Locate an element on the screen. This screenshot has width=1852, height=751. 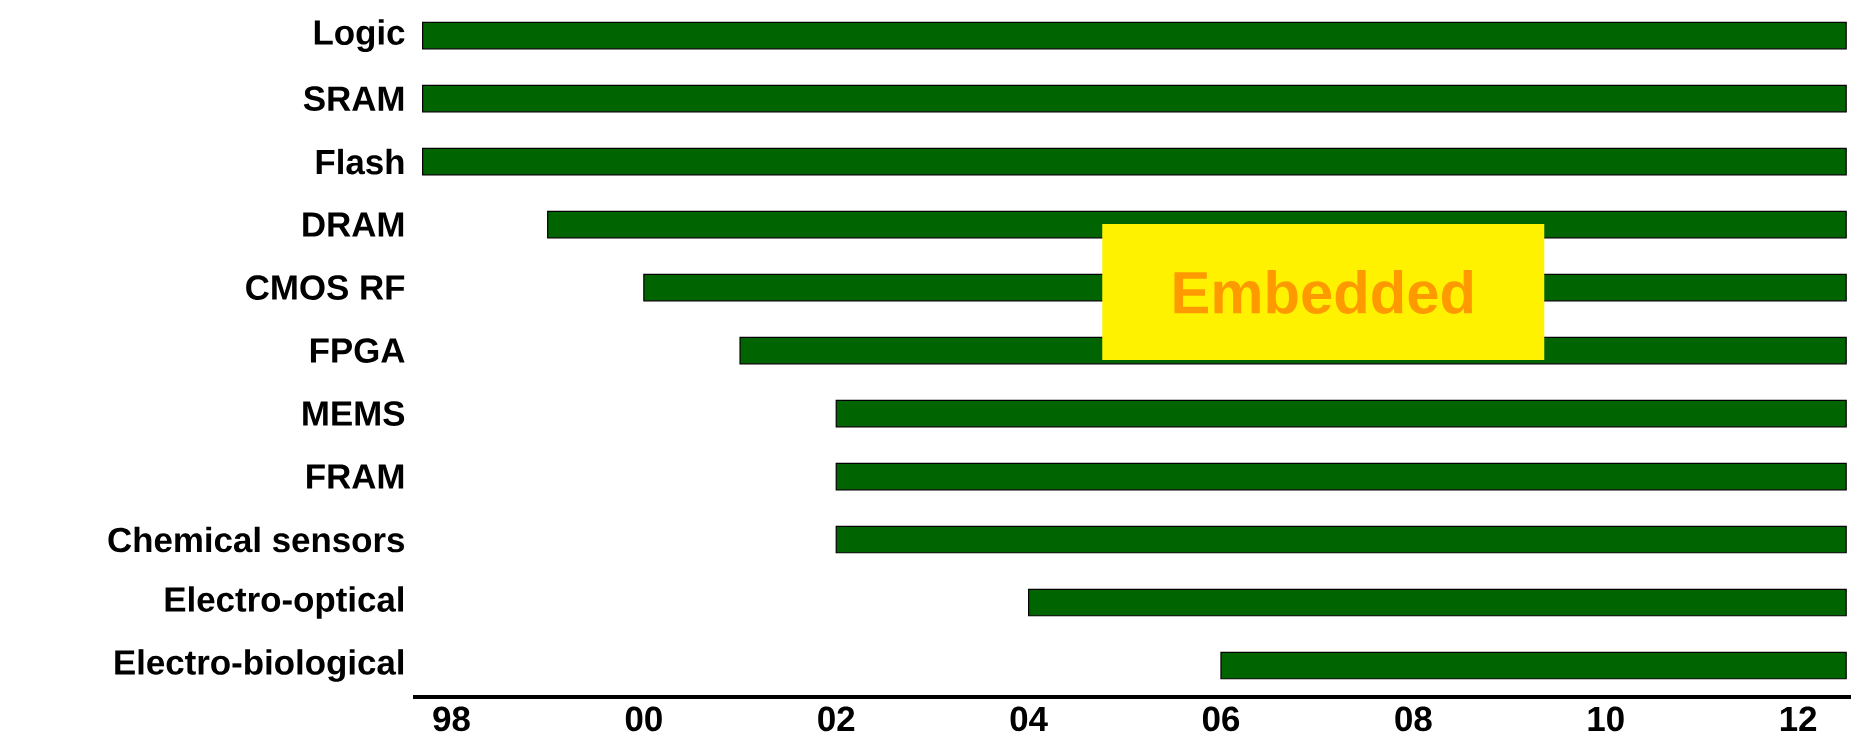
y-tick-label: DRAM is located at coordinates (353, 224).